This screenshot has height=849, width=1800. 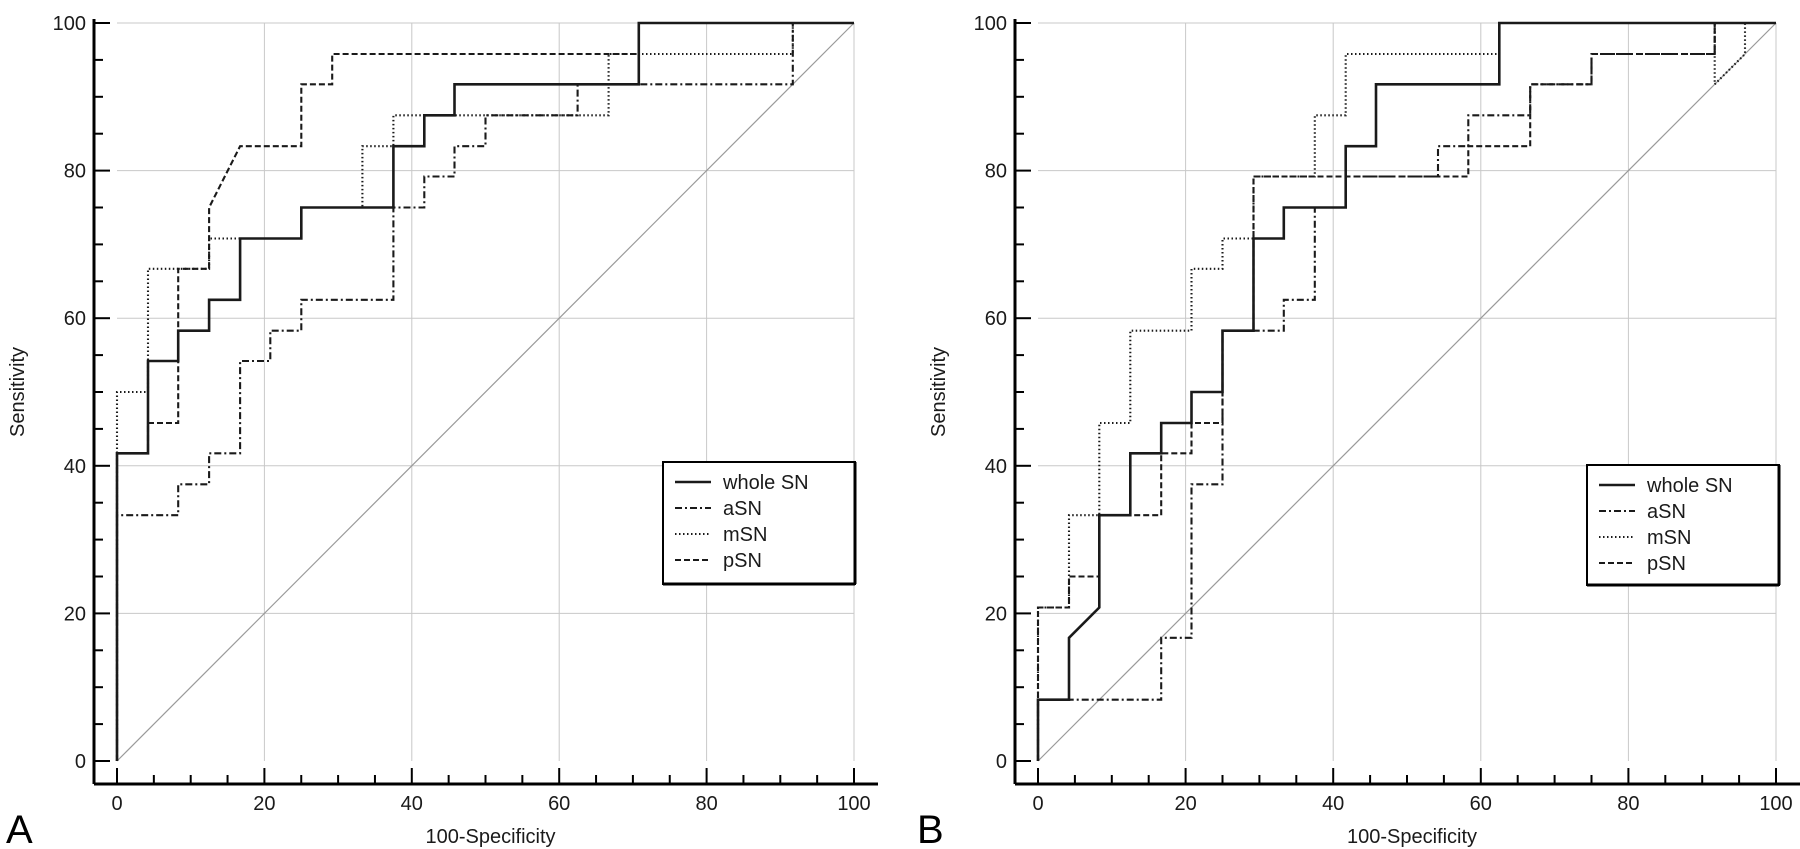 What do you see at coordinates (930, 828) in the screenshot?
I see `panel-label: B` at bounding box center [930, 828].